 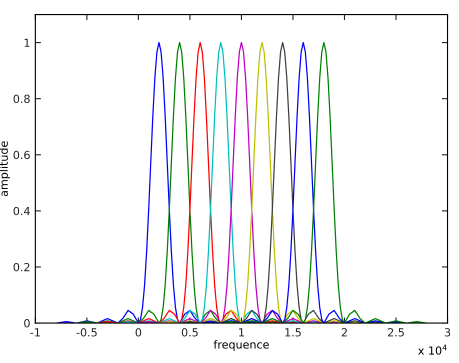 What do you see at coordinates (241, 332) in the screenshot?
I see `x-tick-label: 1` at bounding box center [241, 332].